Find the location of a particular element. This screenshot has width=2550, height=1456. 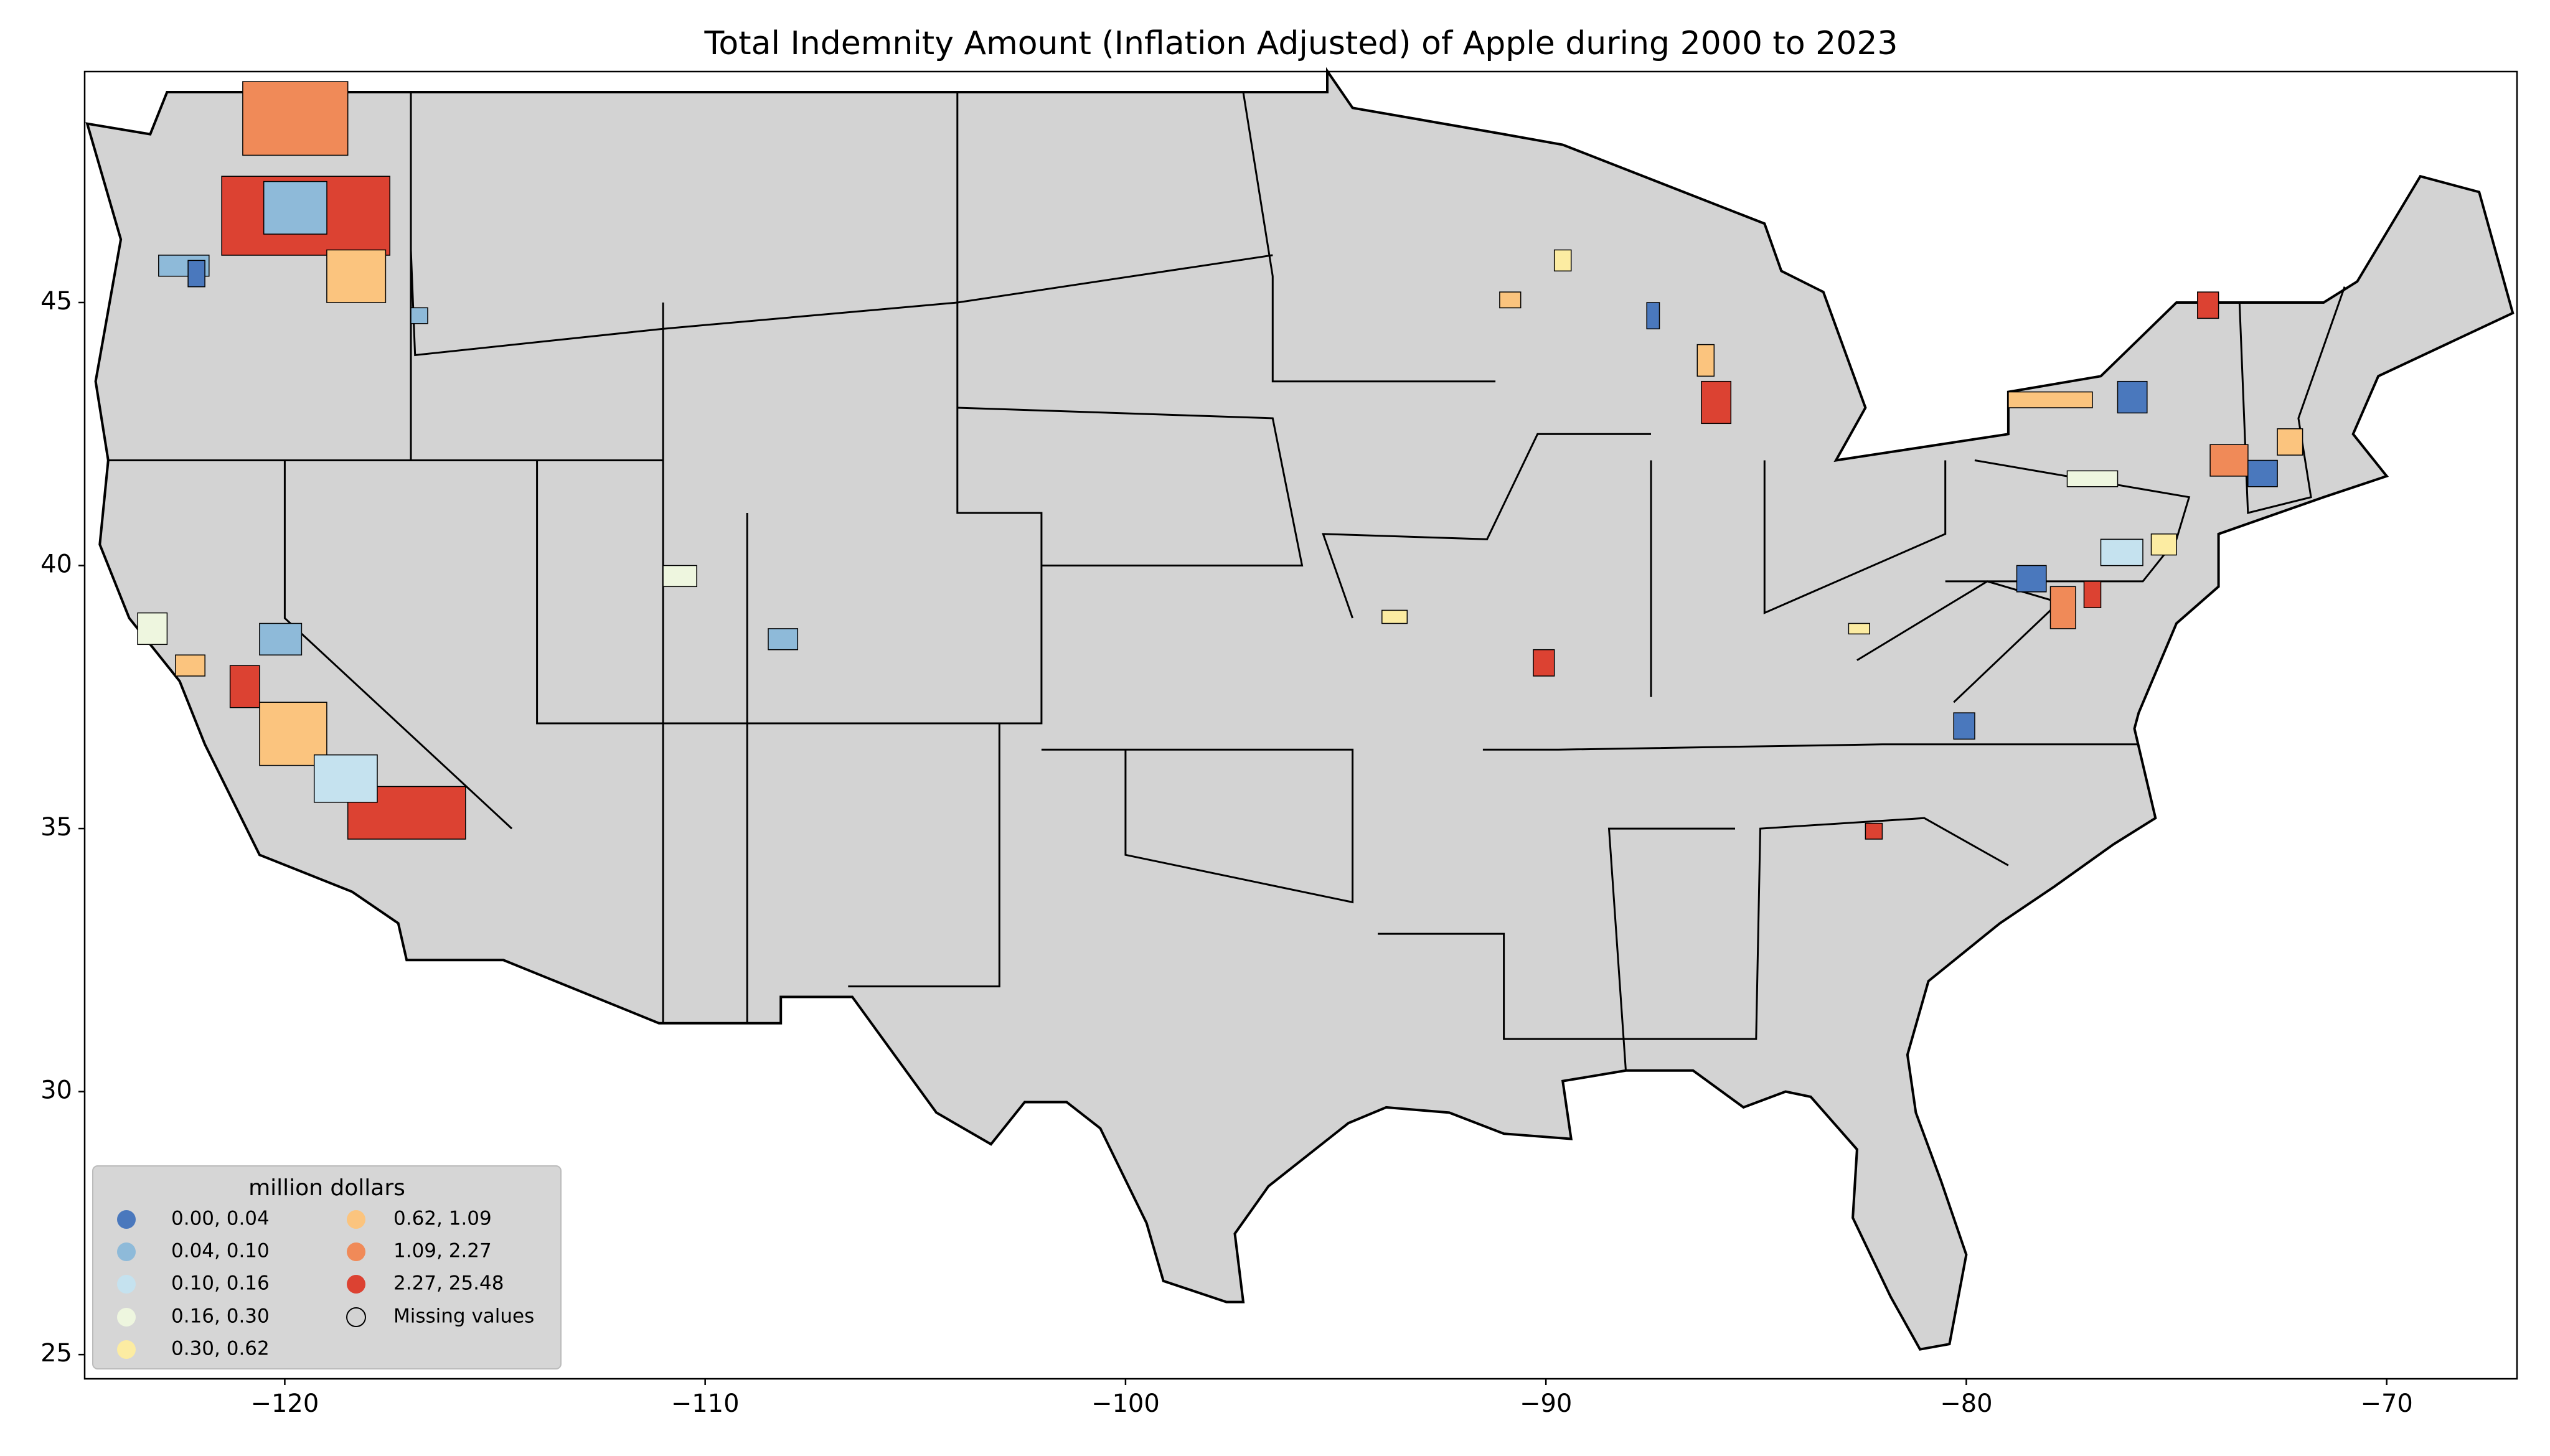

legend-label: 0.10, 0.16 is located at coordinates (220, 1284).